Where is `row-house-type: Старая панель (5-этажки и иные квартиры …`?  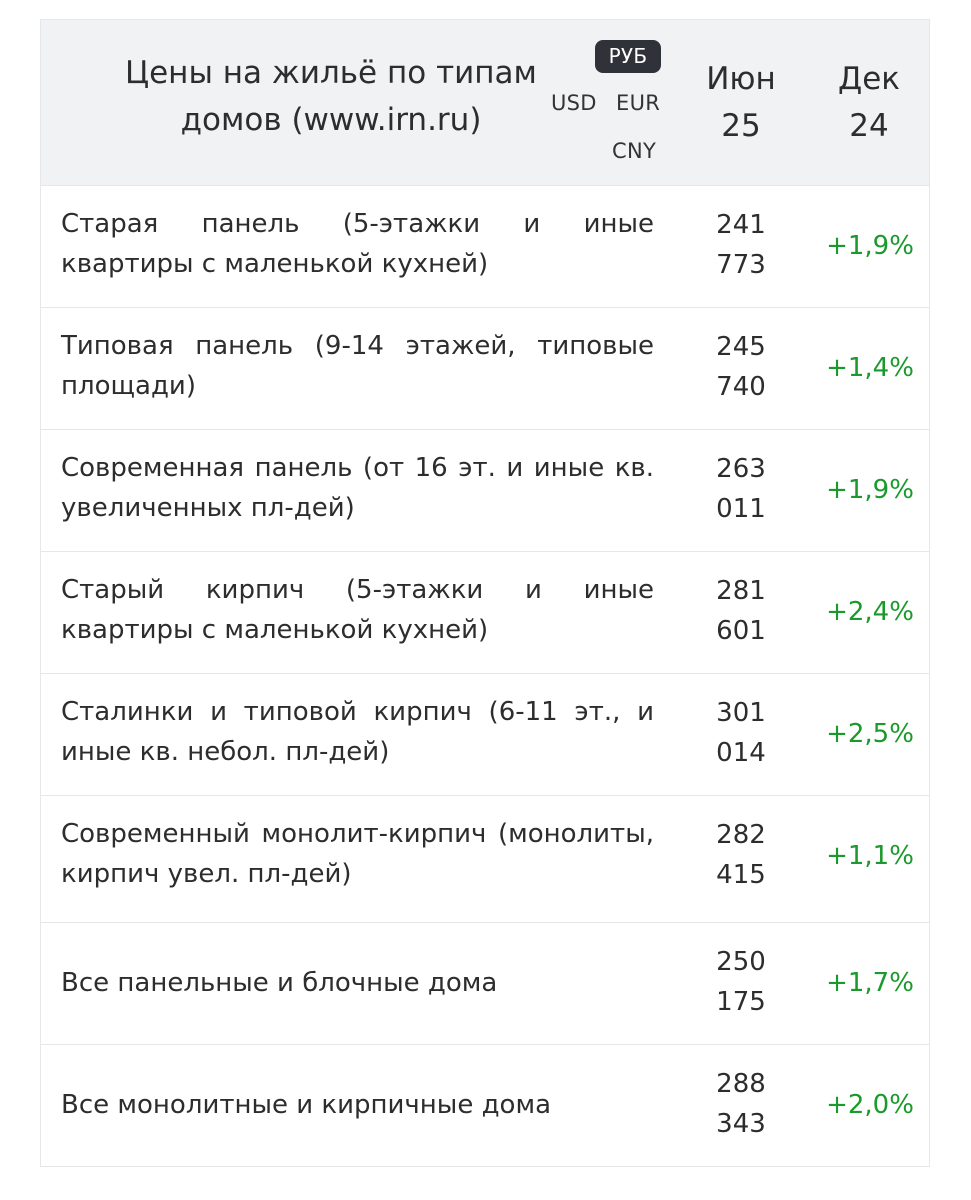
row-house-type: Старая панель (5-этажки и иные квартиры … is located at coordinates (357, 244).